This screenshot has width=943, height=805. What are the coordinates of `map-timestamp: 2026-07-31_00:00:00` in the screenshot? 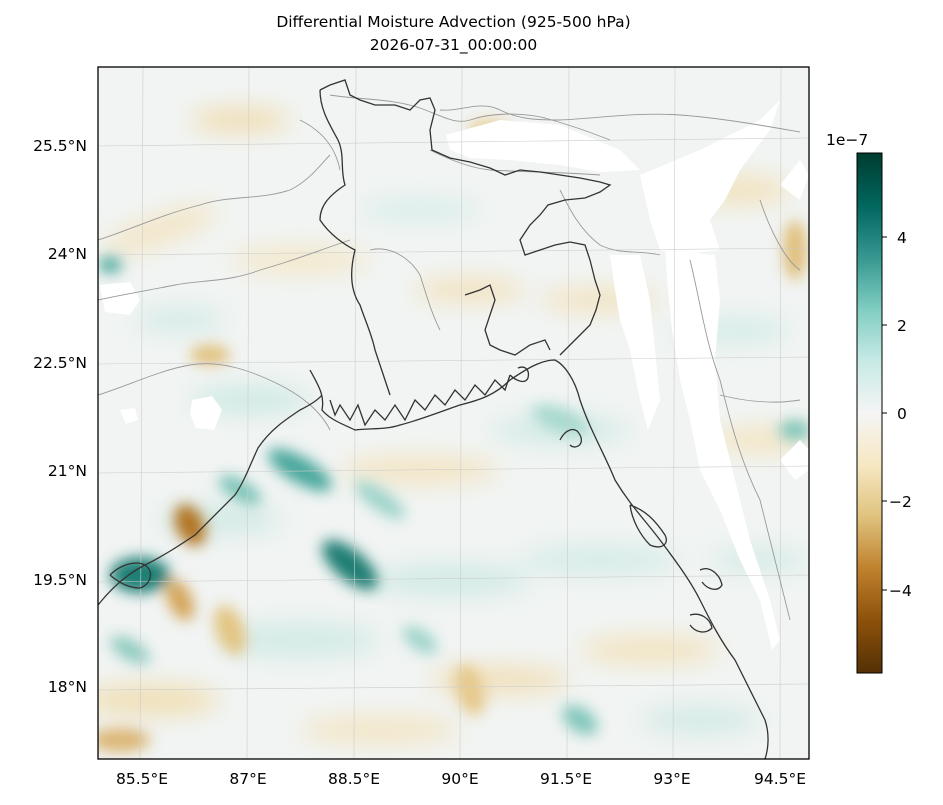 It's located at (453, 45).